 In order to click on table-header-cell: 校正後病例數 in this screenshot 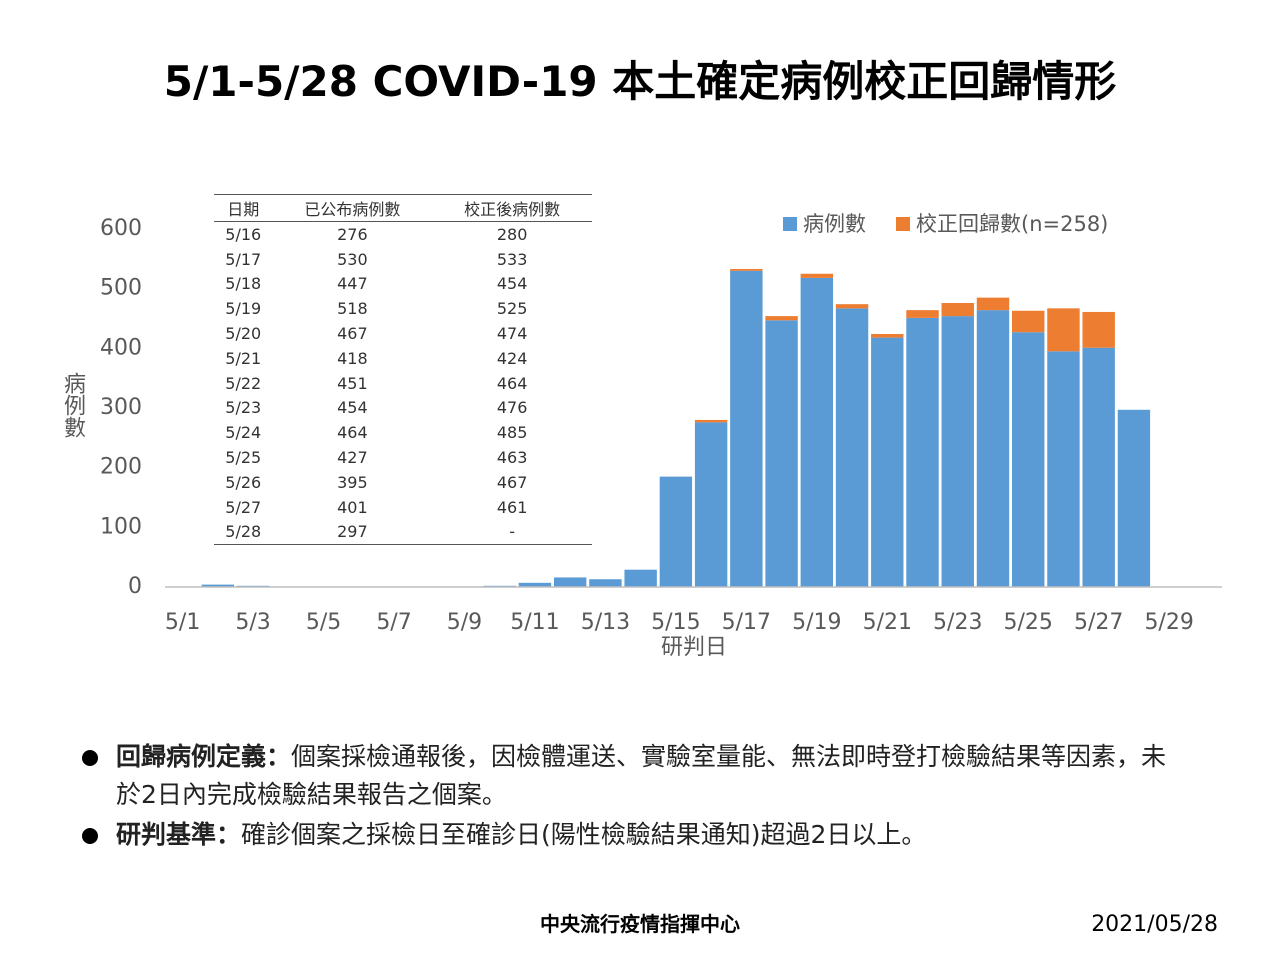, I will do `click(512, 208)`.